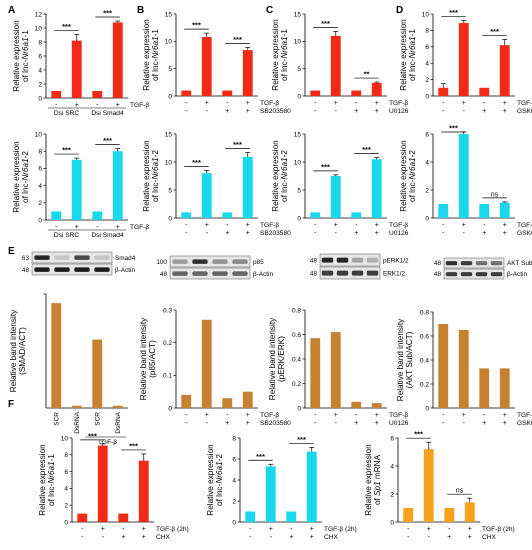  I want to click on molecular-weight-label: 63, so click(26, 258).